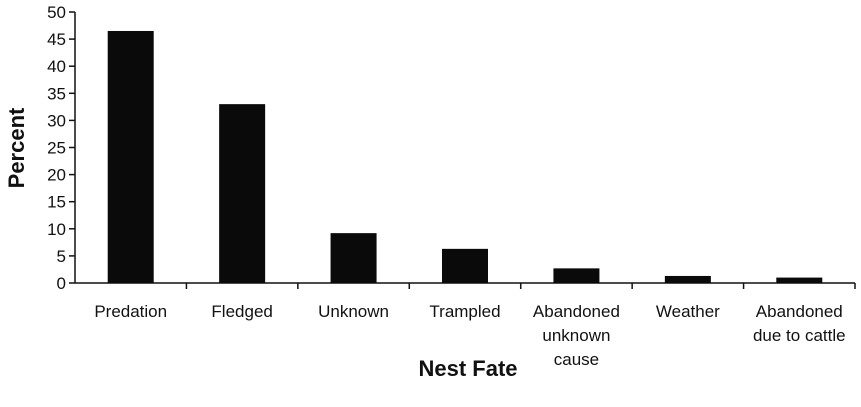 This screenshot has width=861, height=407. I want to click on y-tick-label: 50, so click(56, 12).